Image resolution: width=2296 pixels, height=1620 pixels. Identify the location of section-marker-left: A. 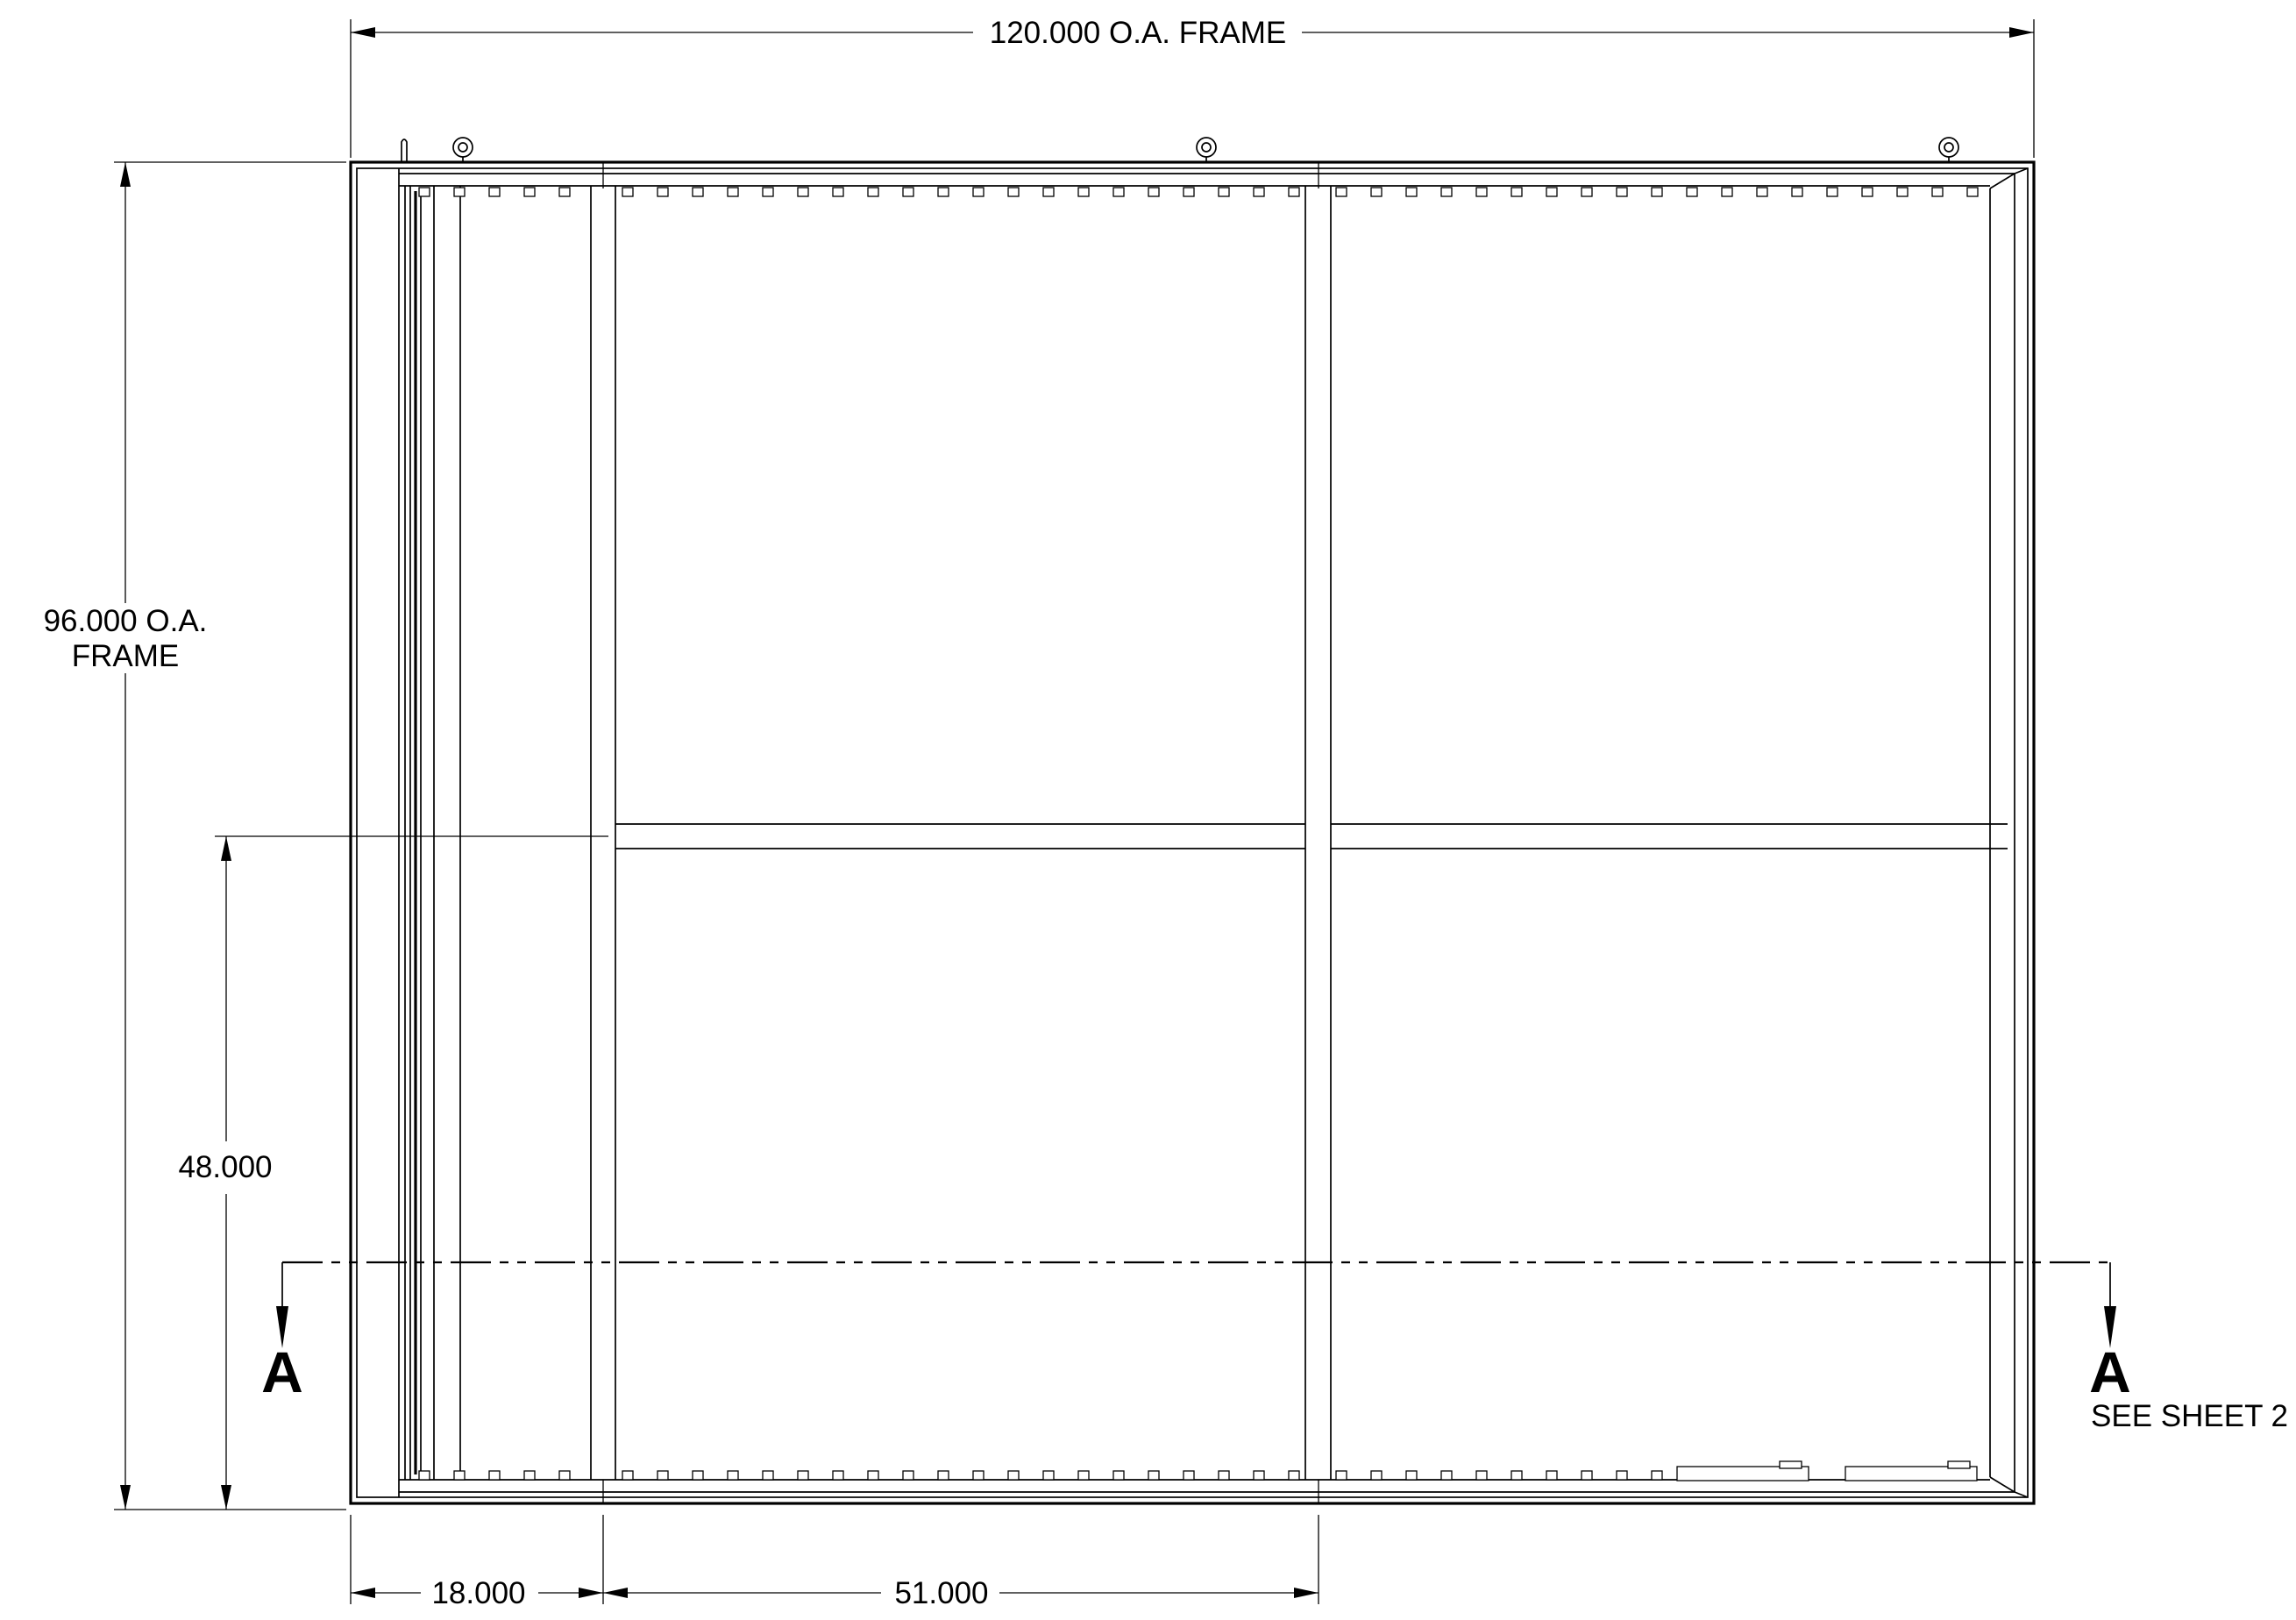
(282, 1371).